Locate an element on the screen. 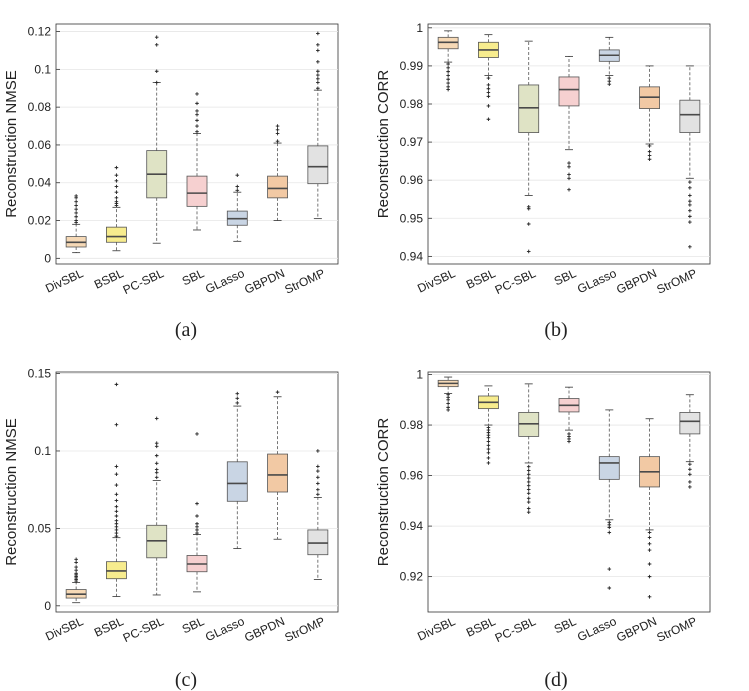 The image size is (749, 691). panel-caption: (c) is located at coordinates (186, 680).